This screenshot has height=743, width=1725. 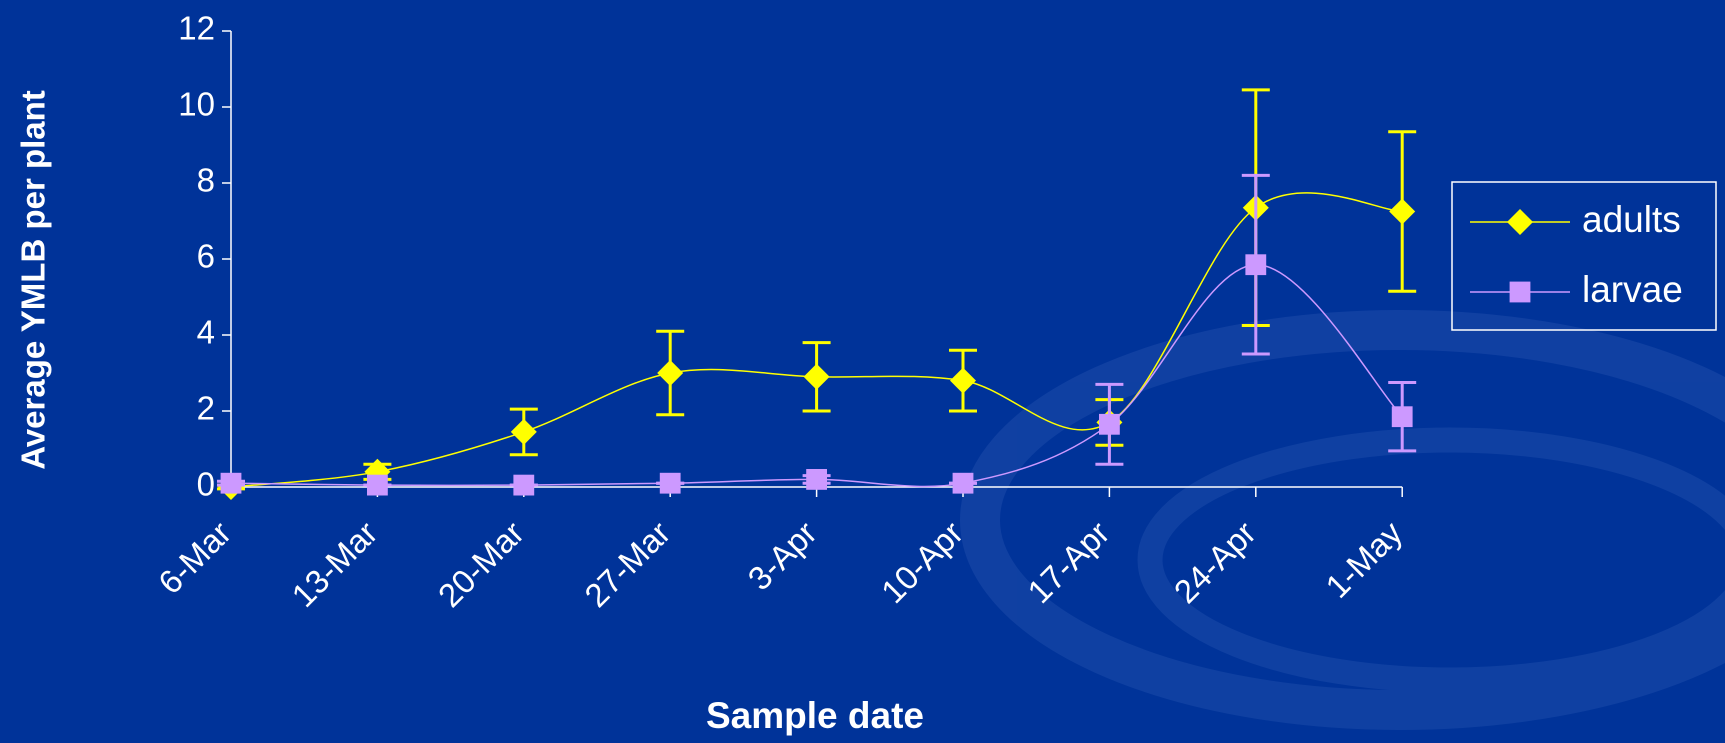 I want to click on x-tick-label: 6-Mar, so click(x=194, y=557).